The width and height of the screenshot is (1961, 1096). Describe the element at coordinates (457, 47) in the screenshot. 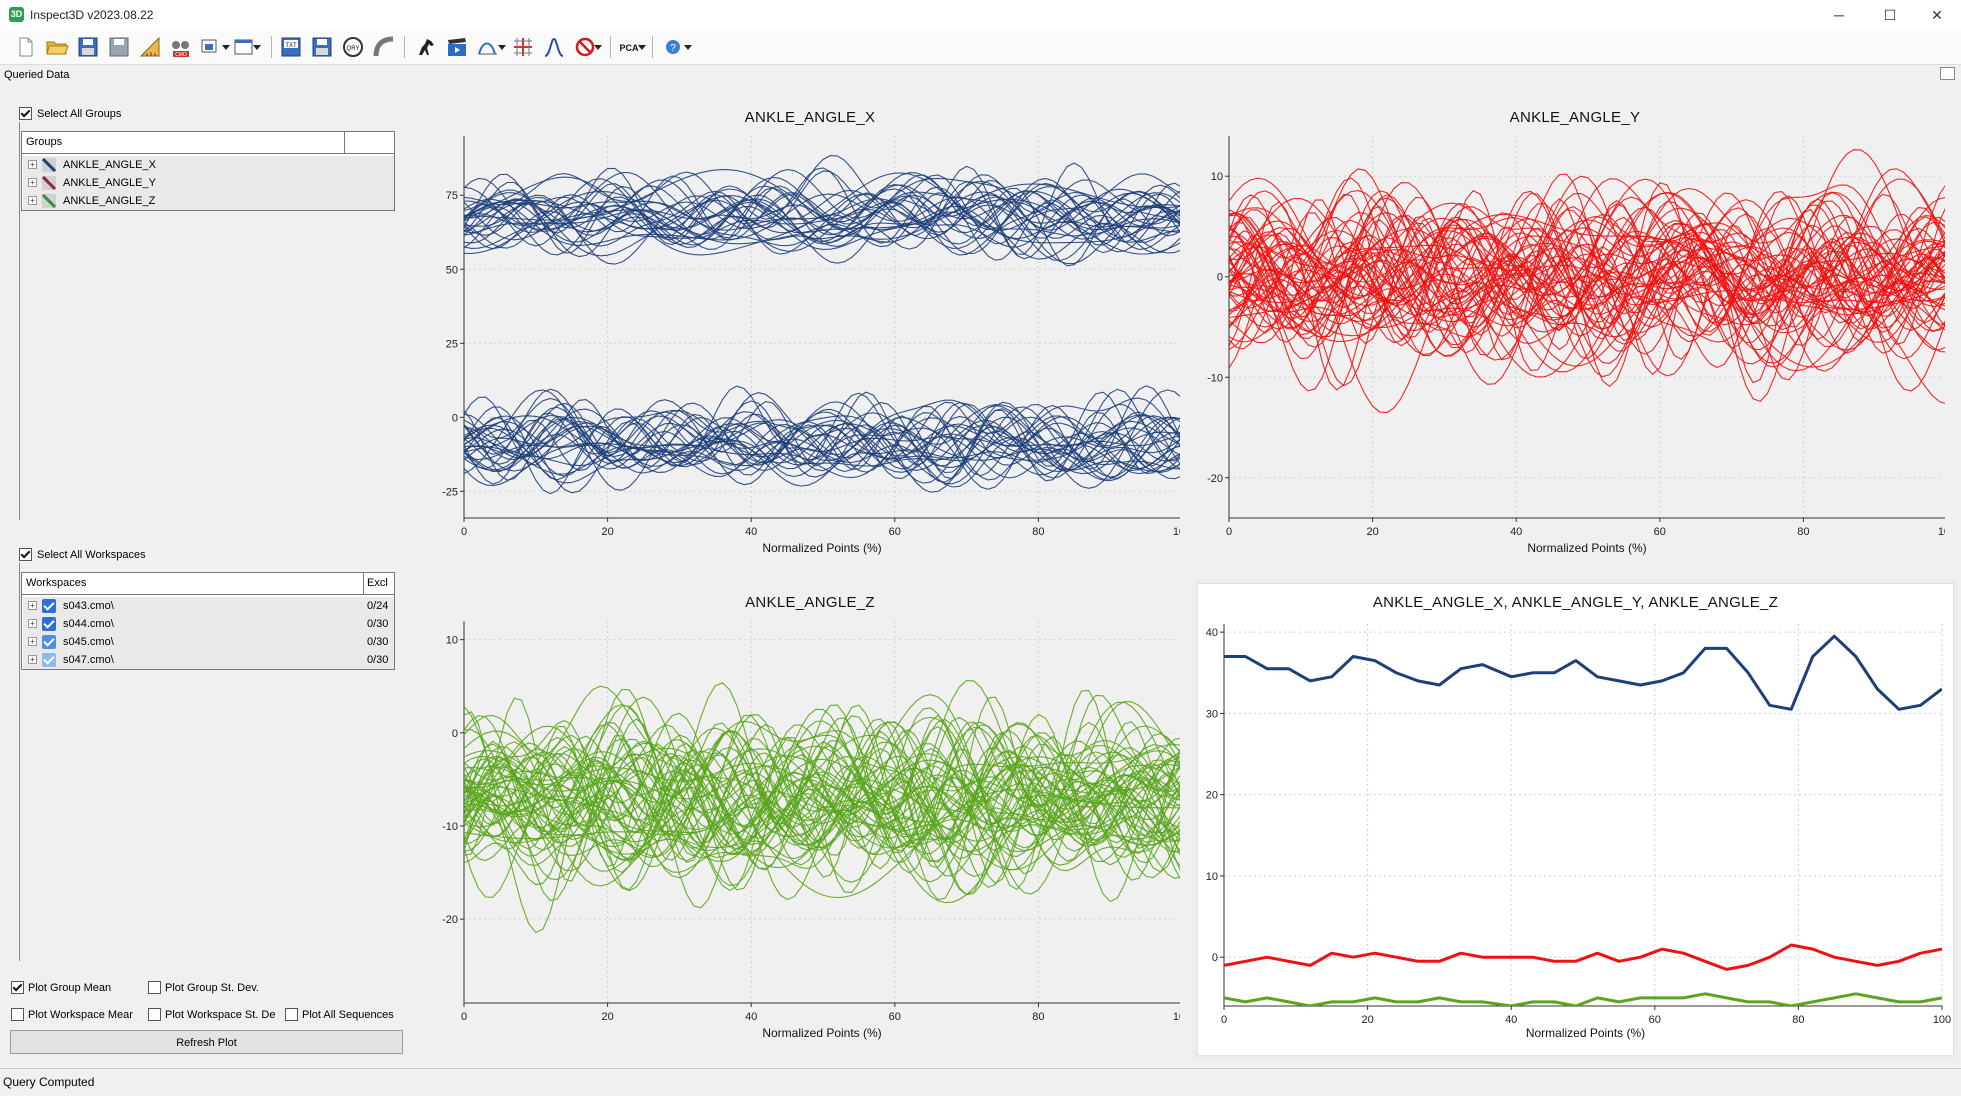

I see `clapper-icon` at that location.